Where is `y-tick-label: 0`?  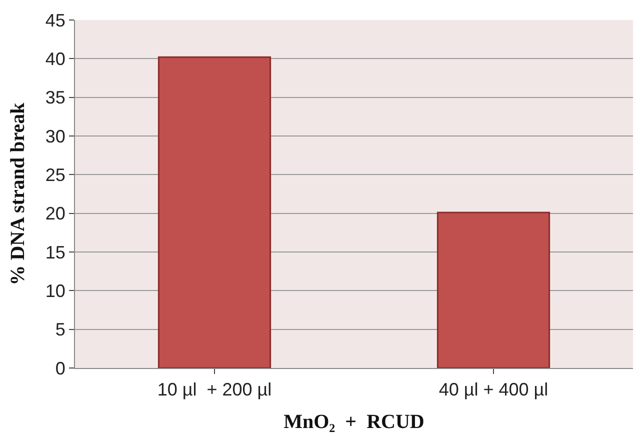 y-tick-label: 0 is located at coordinates (60, 368).